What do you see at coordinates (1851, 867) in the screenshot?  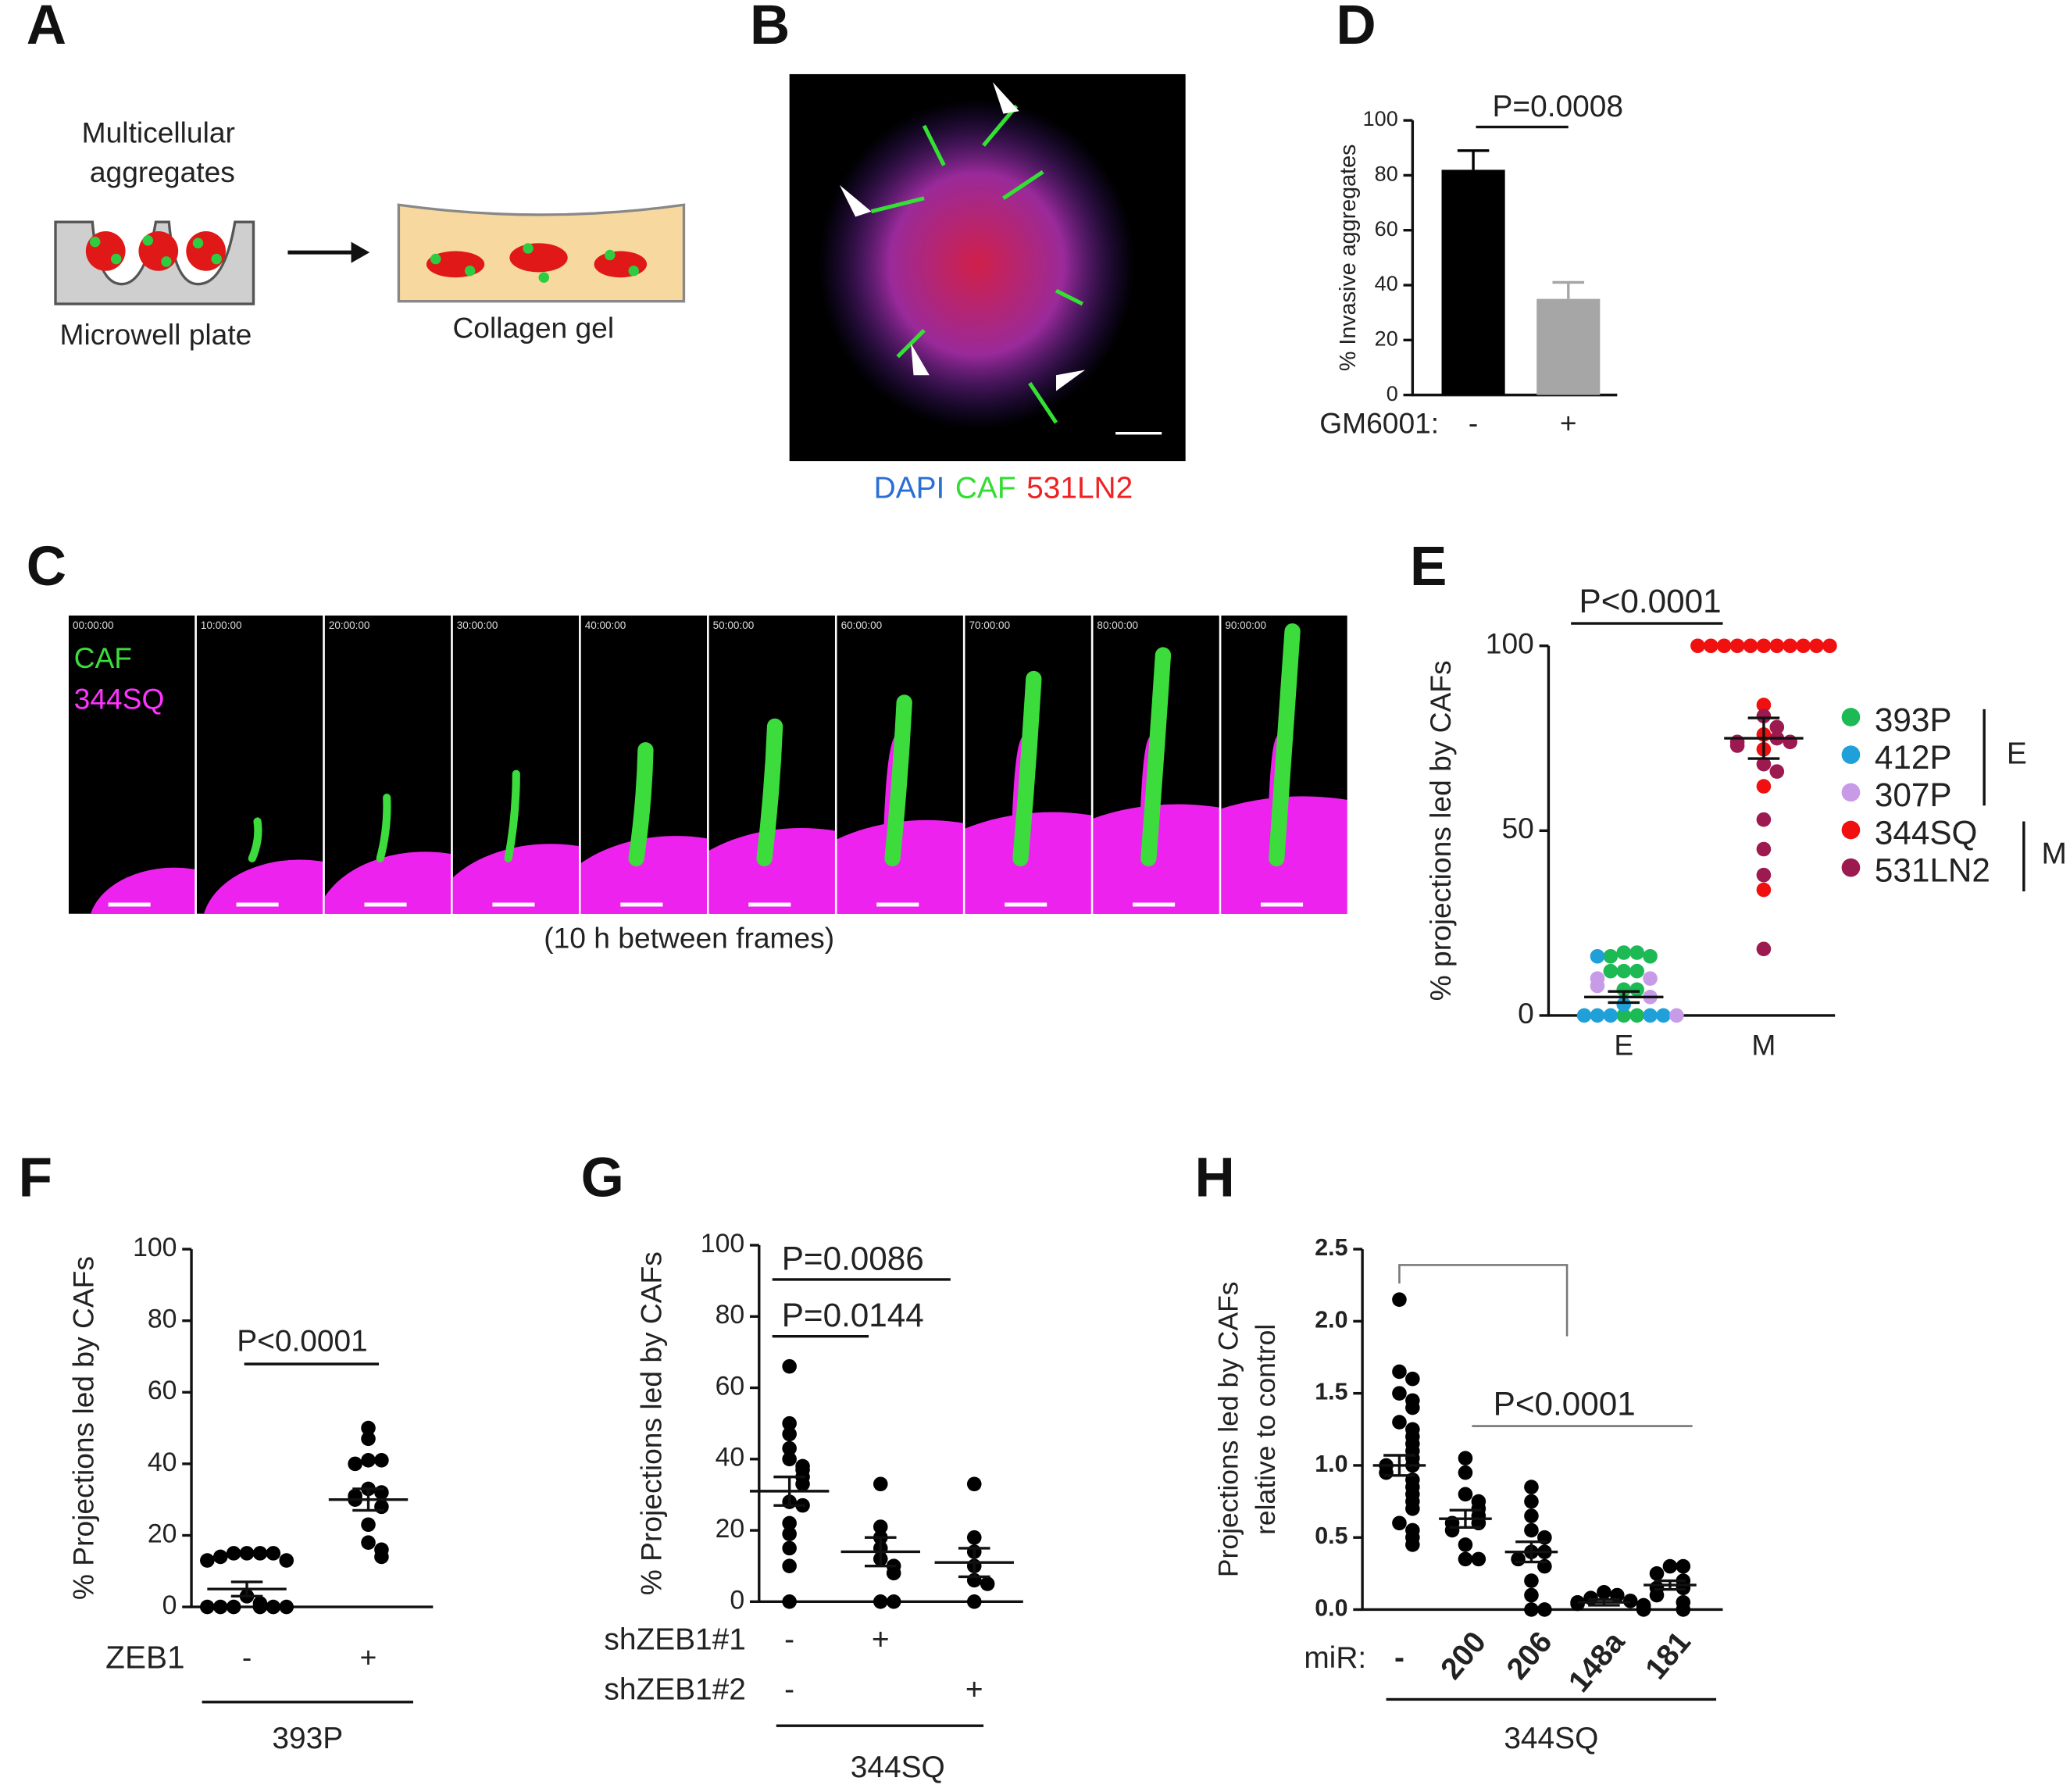 I see `legend-swatch` at bounding box center [1851, 867].